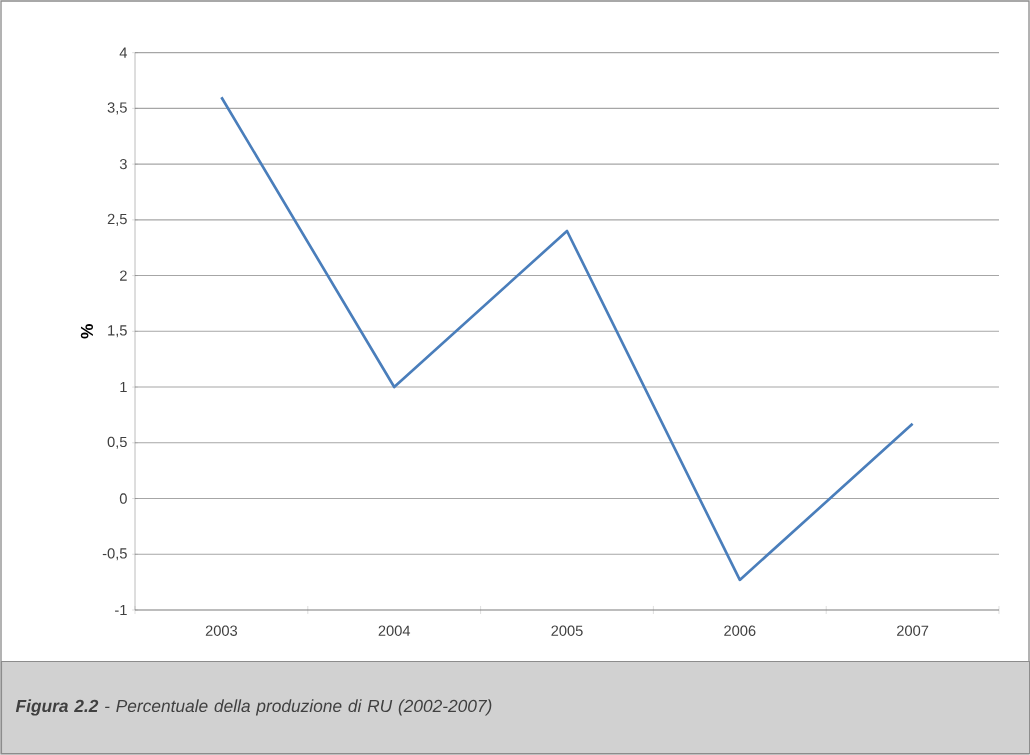 The height and width of the screenshot is (755, 1030). Describe the element at coordinates (394, 630) in the screenshot. I see `x-tick-label: 2004` at that location.